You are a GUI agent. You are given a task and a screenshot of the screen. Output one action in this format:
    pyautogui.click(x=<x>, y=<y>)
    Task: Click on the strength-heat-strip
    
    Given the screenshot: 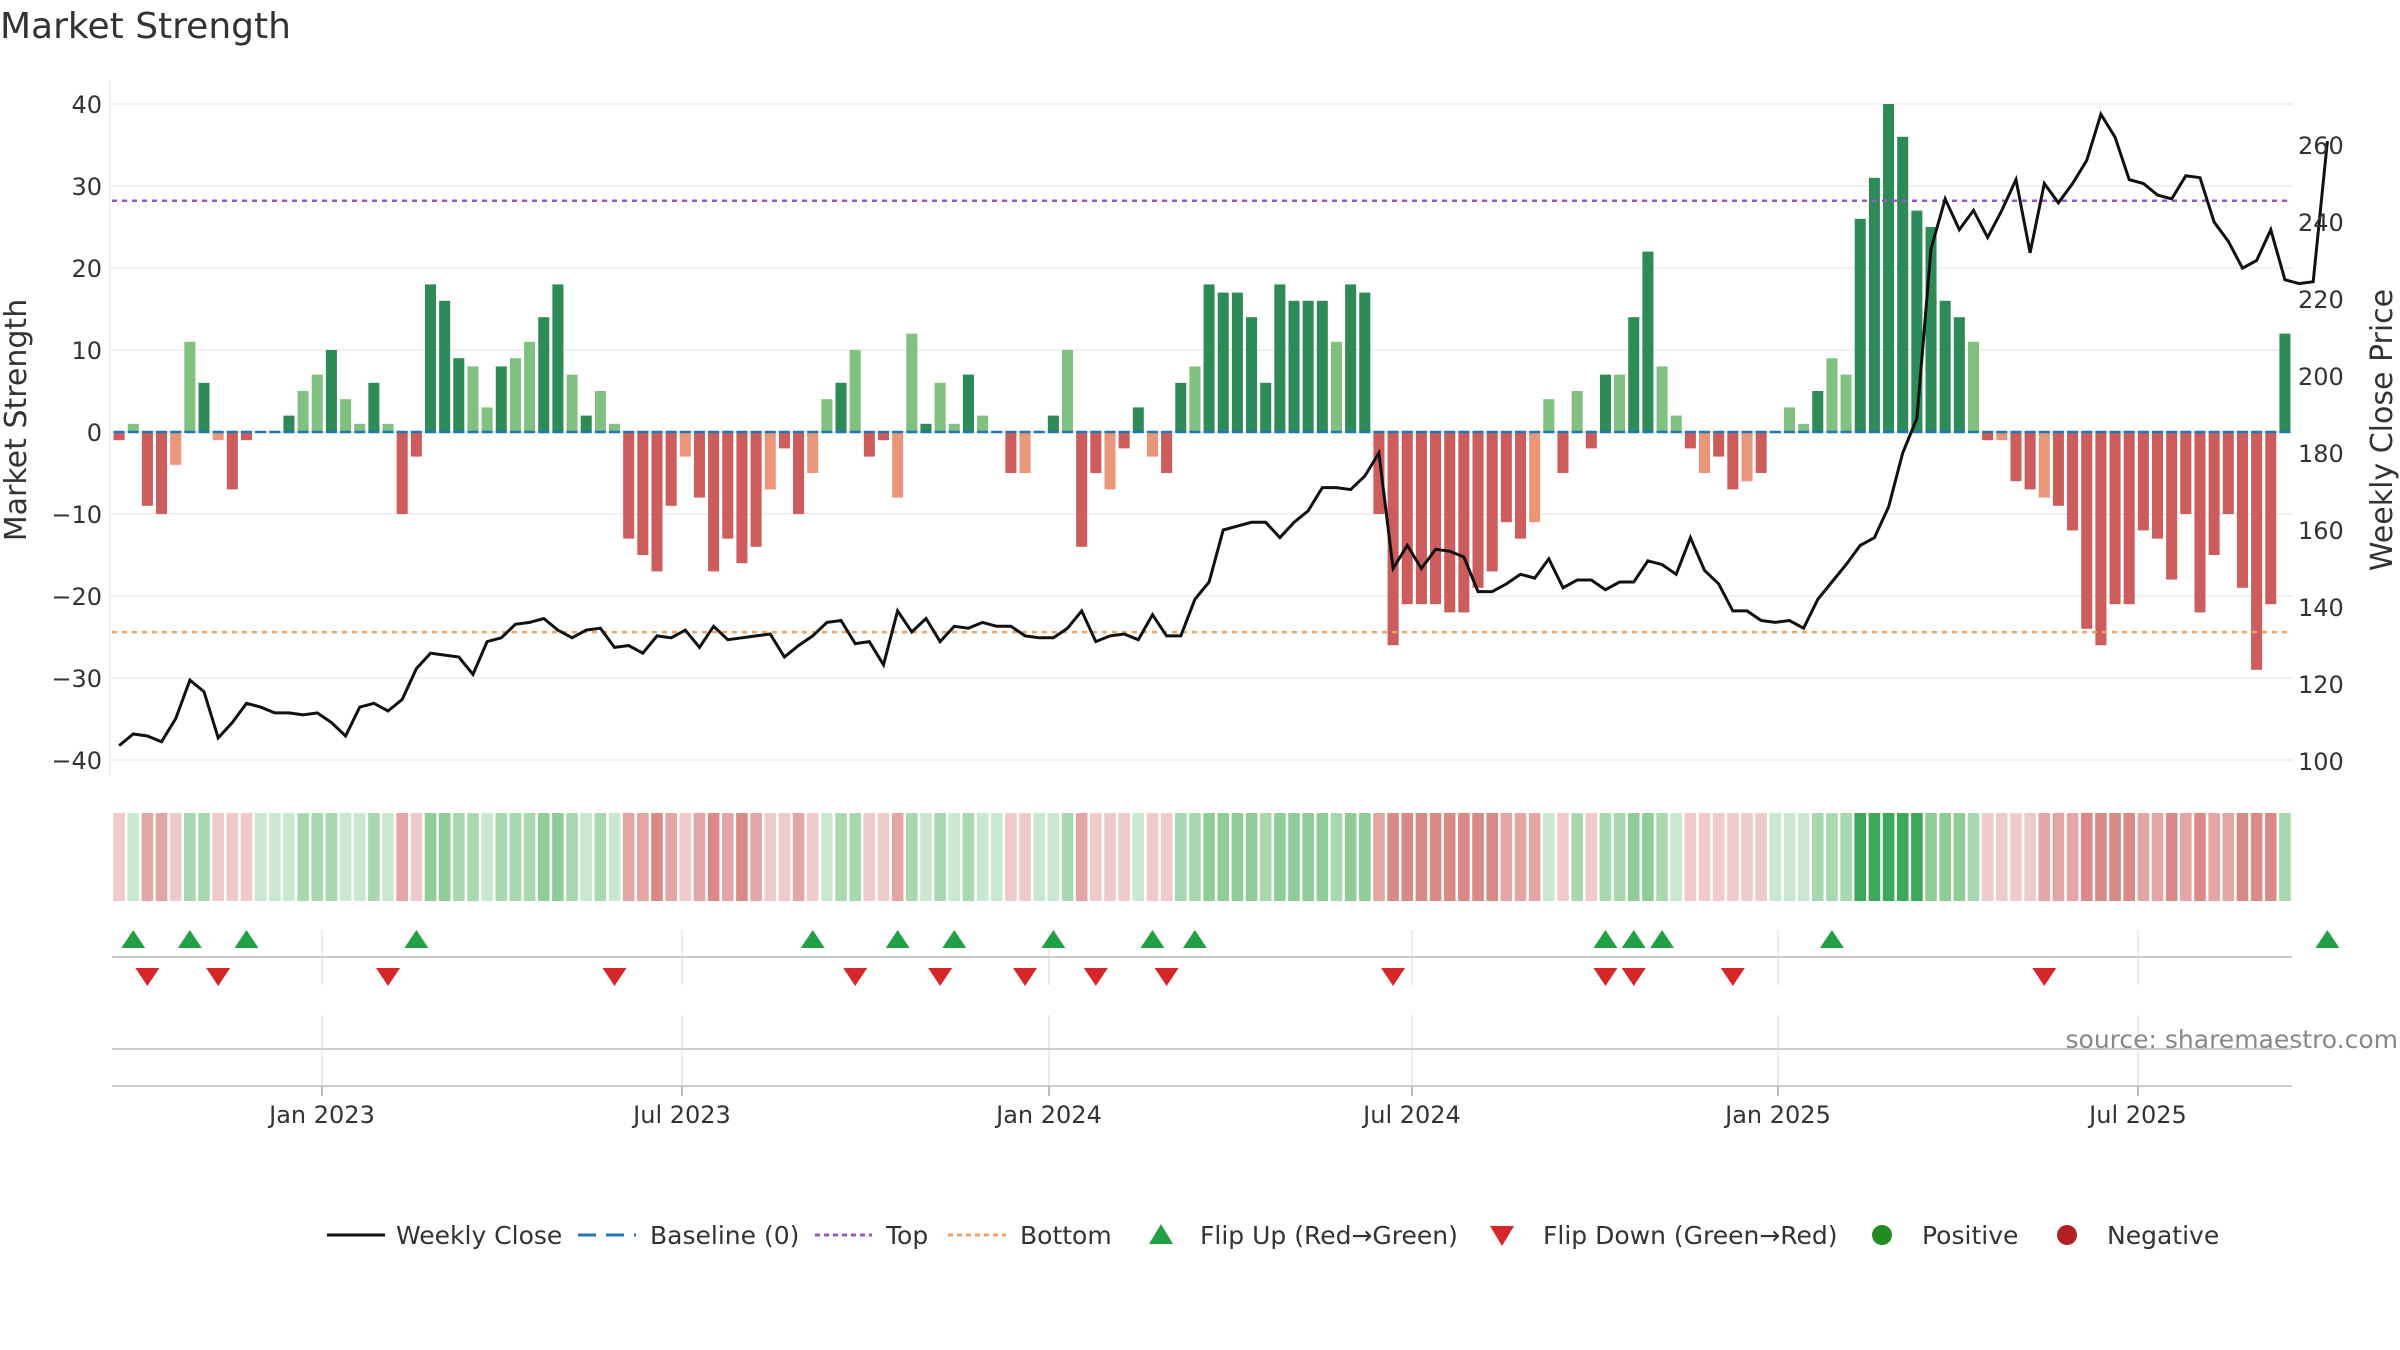 What is the action you would take?
    pyautogui.click(x=1202, y=857)
    